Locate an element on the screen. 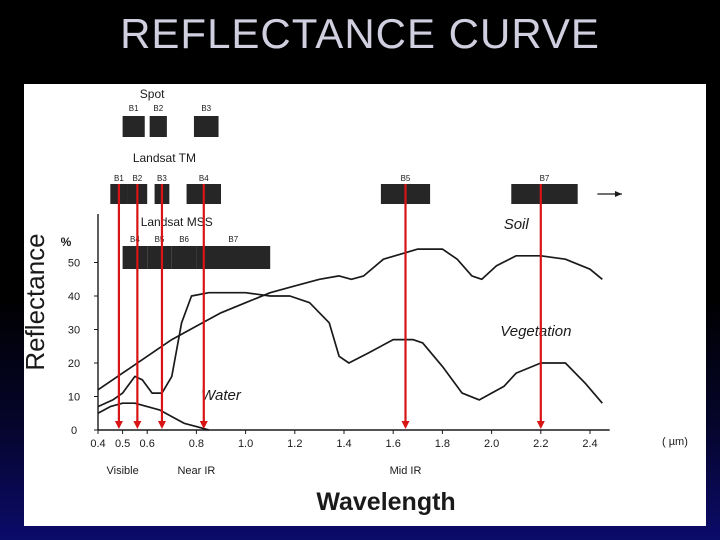 This screenshot has width=720, height=540. x-tick-label: 2.4 is located at coordinates (589, 444).